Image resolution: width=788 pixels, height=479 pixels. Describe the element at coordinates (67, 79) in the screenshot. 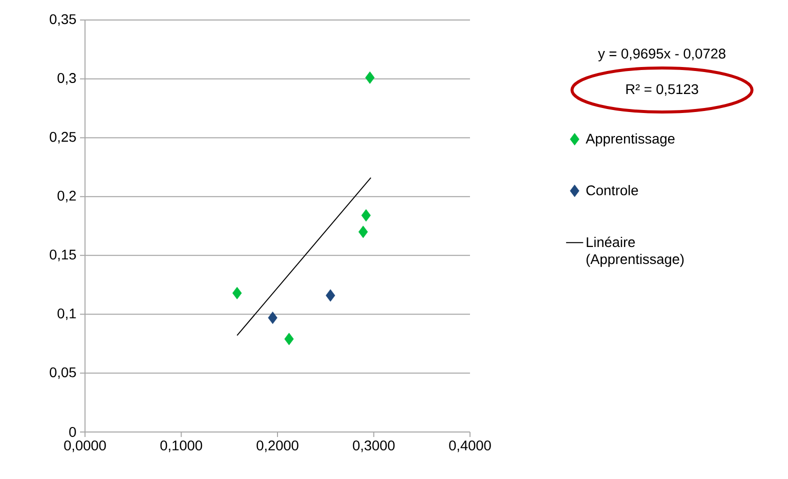

I see `y-tick-label: 0,3` at that location.